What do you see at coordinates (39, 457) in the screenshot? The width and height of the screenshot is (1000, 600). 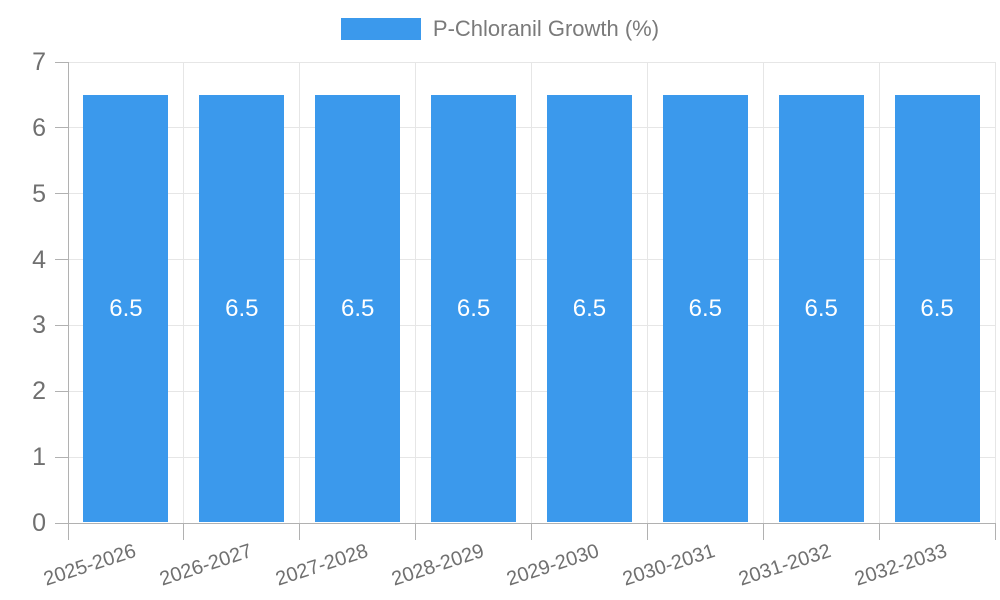 I see `y-tick-label: 1` at bounding box center [39, 457].